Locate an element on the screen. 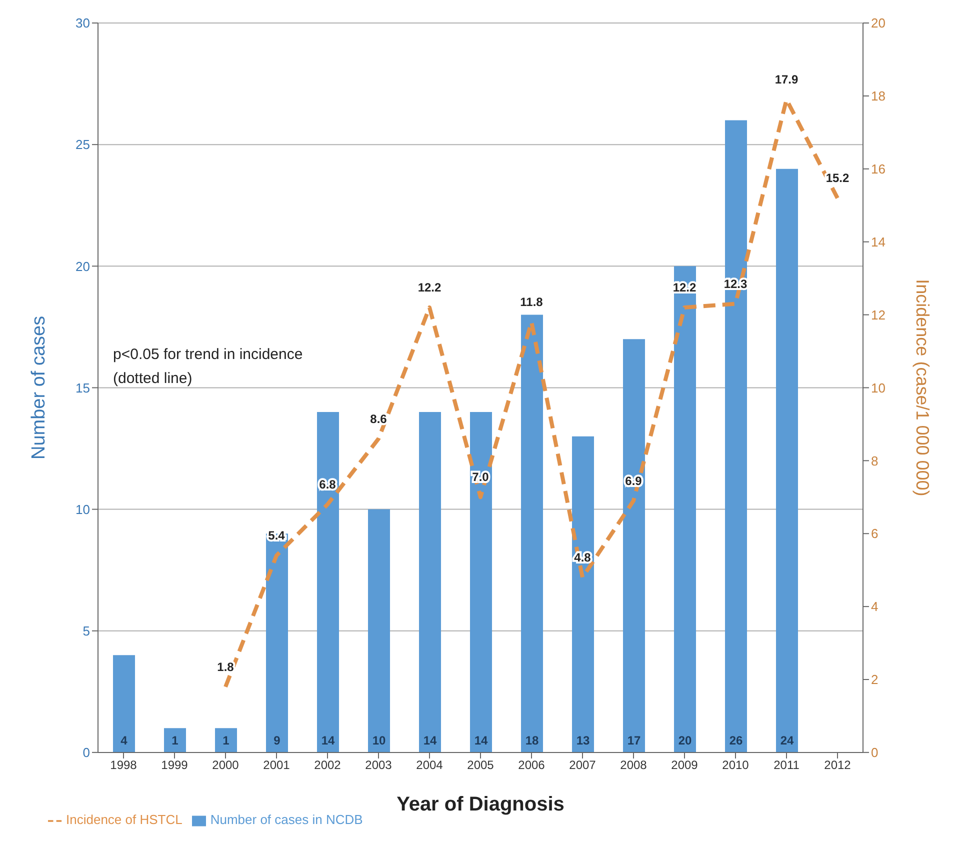 This screenshot has width=965, height=848. data-label: 24 is located at coordinates (787, 740).